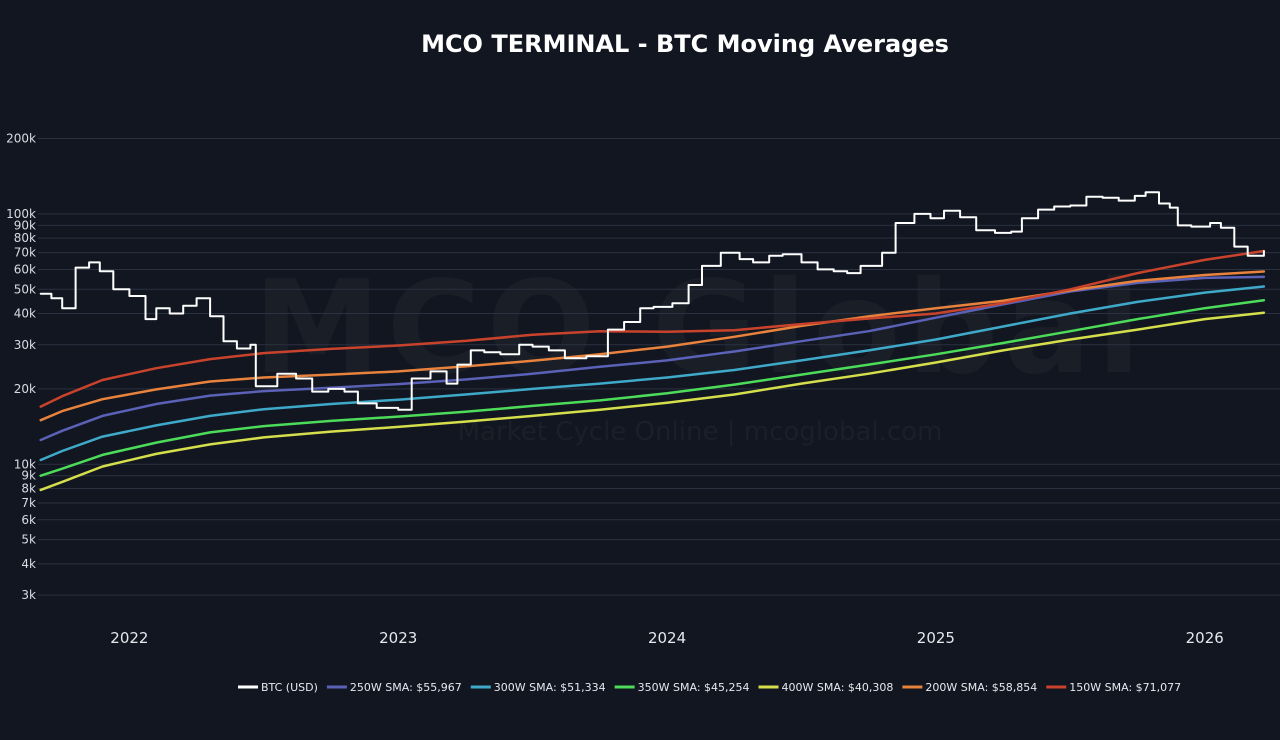 The width and height of the screenshot is (1280, 740). What do you see at coordinates (700, 432) in the screenshot?
I see `watermark-sub: Market Cycle Online | mcoglobal.com` at bounding box center [700, 432].